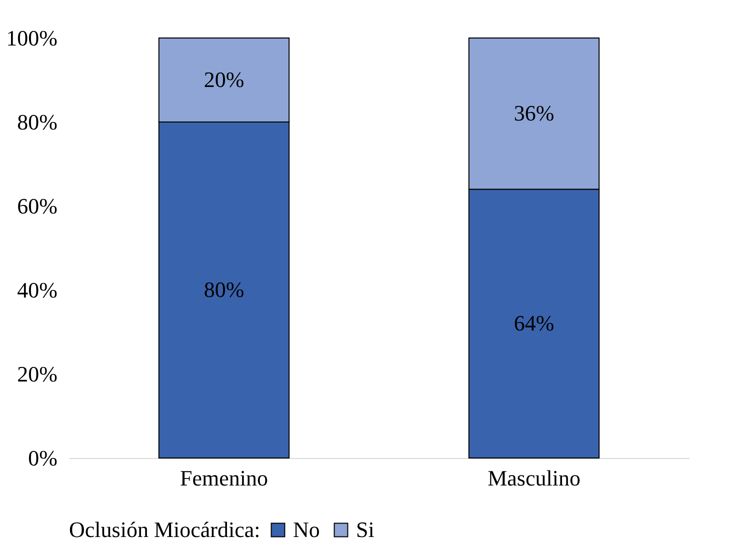  What do you see at coordinates (32, 38) in the screenshot?
I see `y-tick-label: 100%` at bounding box center [32, 38].